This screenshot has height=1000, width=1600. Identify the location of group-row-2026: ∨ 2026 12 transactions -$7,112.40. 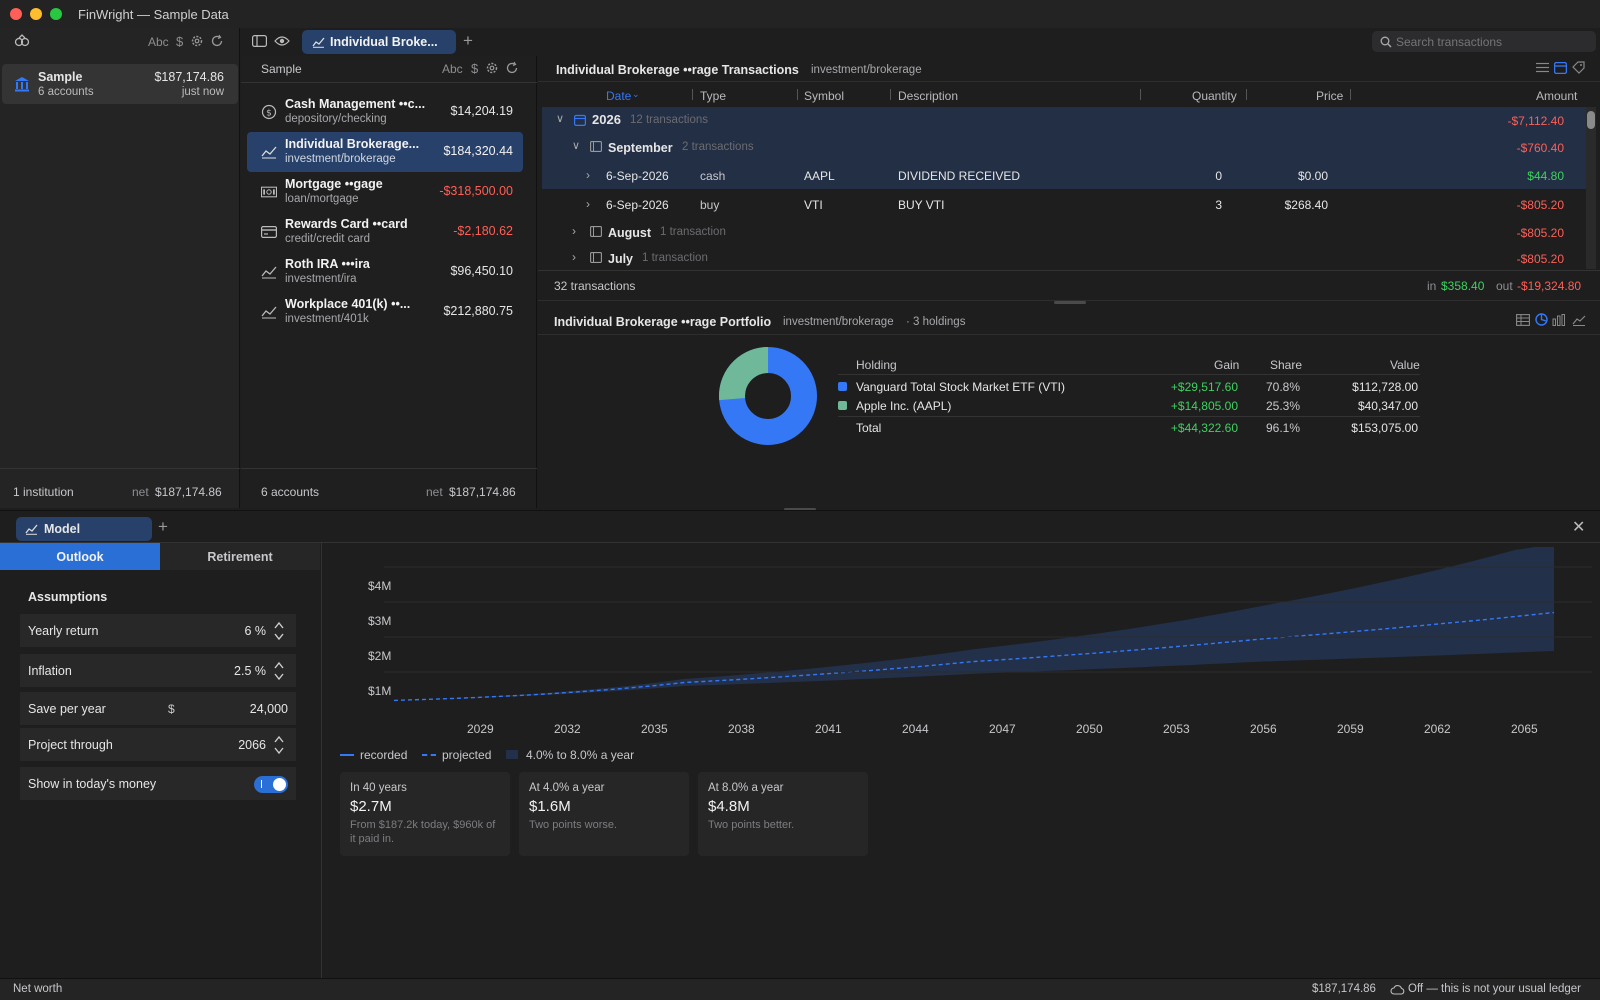
(1064, 121).